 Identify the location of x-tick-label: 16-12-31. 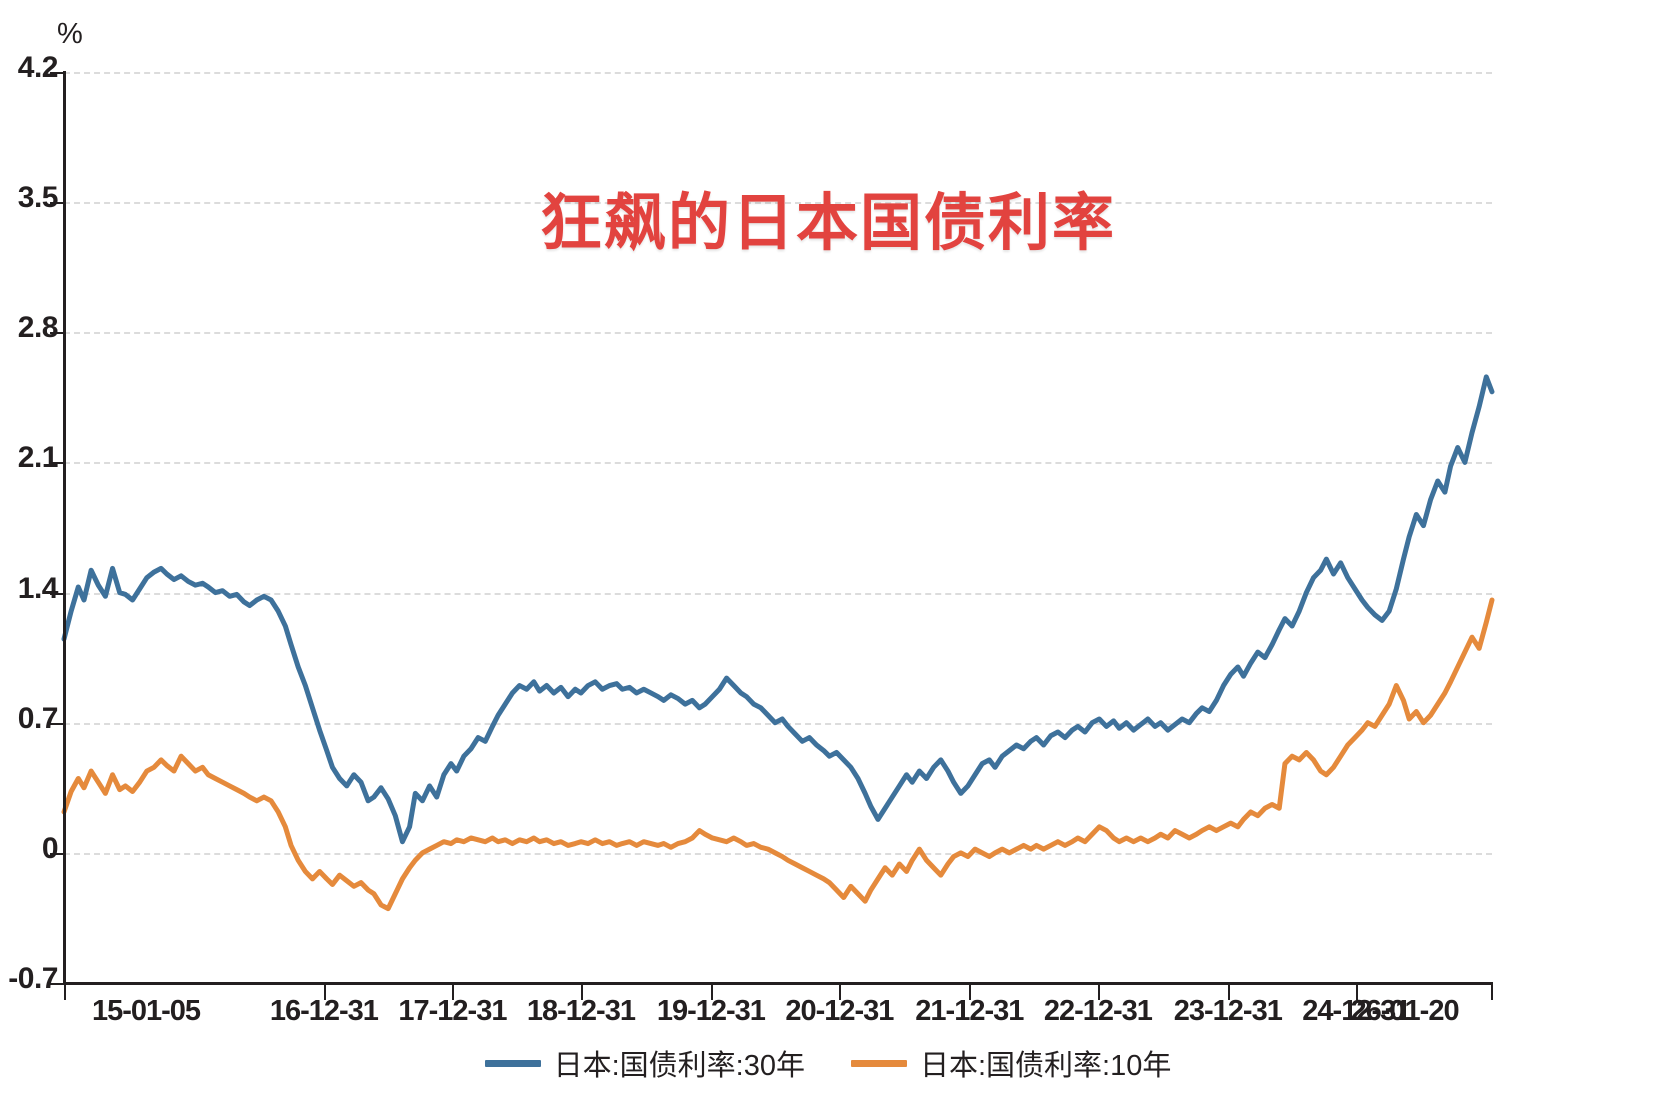
(324, 1011).